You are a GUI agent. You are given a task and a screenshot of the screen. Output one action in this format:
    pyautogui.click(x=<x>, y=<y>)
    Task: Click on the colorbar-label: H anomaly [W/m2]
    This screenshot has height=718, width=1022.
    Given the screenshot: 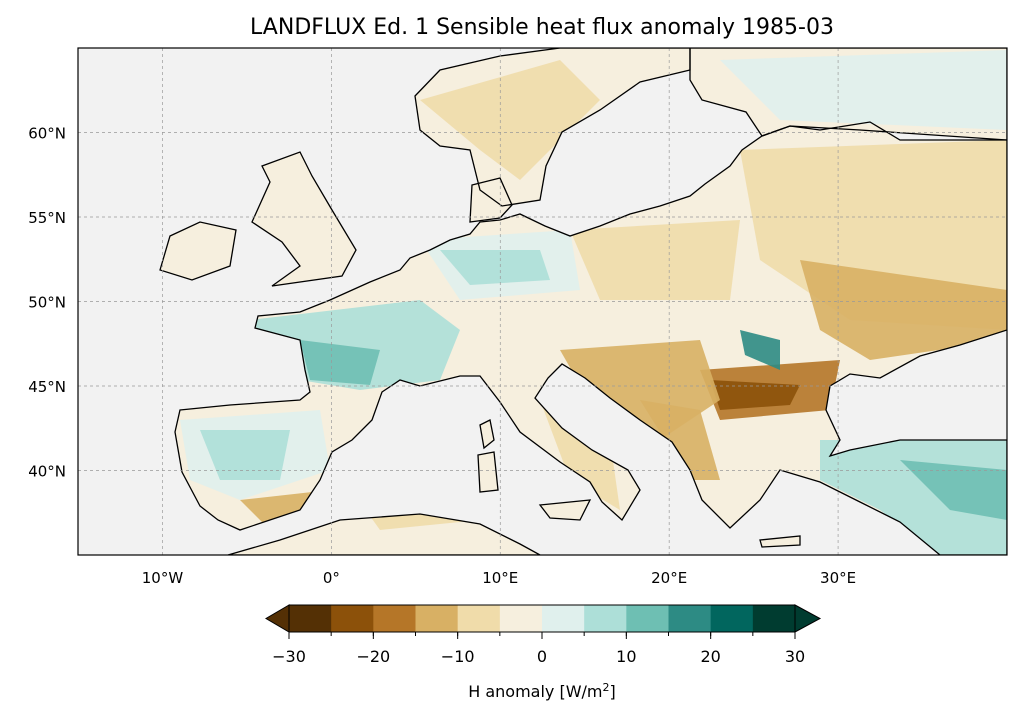 What is the action you would take?
    pyautogui.click(x=542, y=691)
    